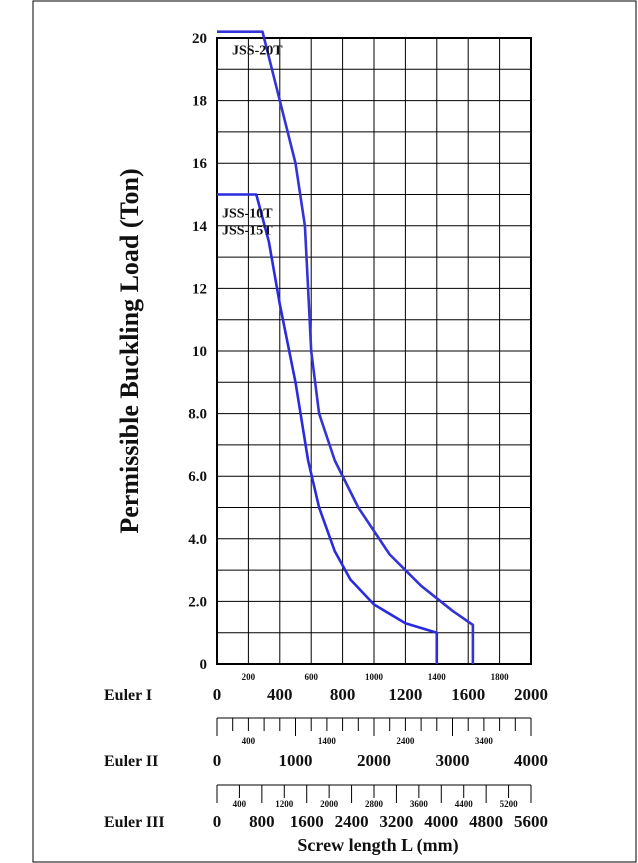  What do you see at coordinates (134, 822) in the screenshot?
I see `scale-name-euler-iii: Euler III` at bounding box center [134, 822].